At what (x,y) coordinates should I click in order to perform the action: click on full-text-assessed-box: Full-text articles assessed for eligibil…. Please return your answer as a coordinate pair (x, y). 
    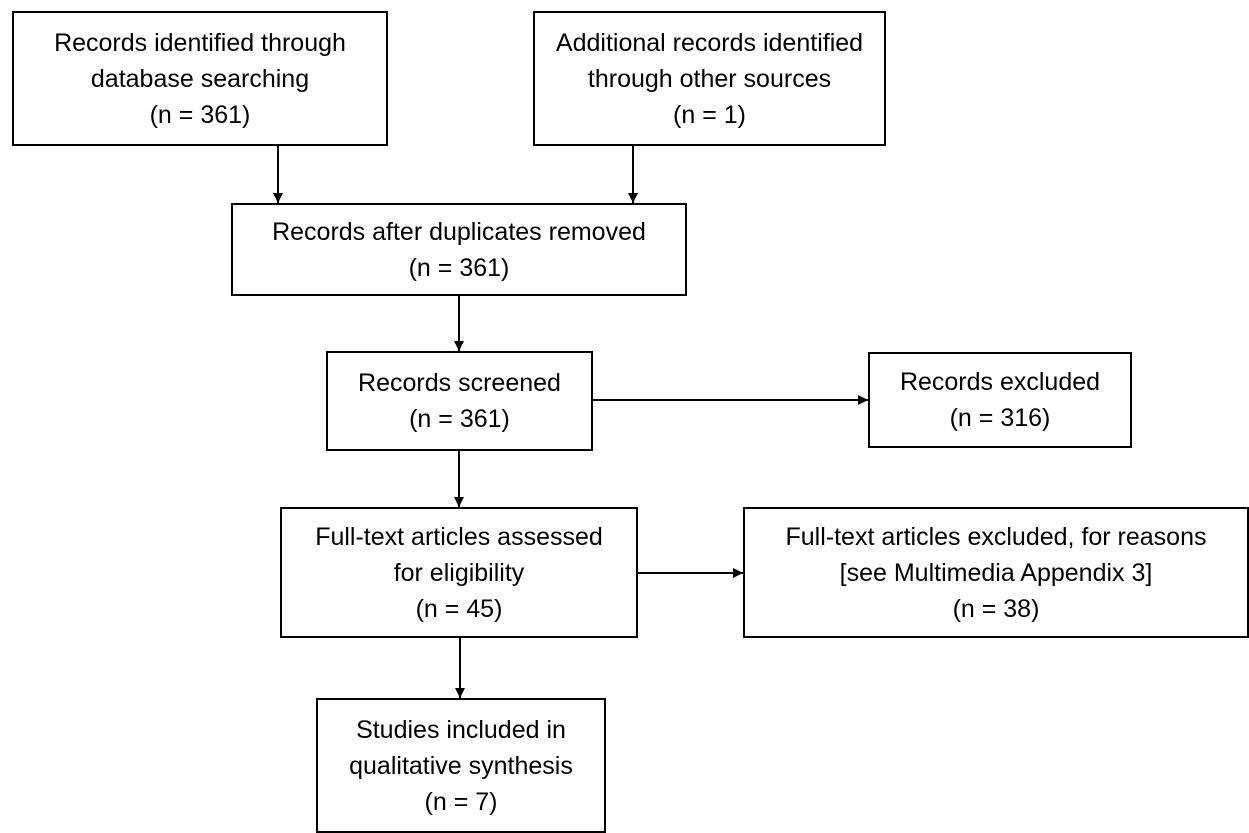
    Looking at the image, I should click on (459, 572).